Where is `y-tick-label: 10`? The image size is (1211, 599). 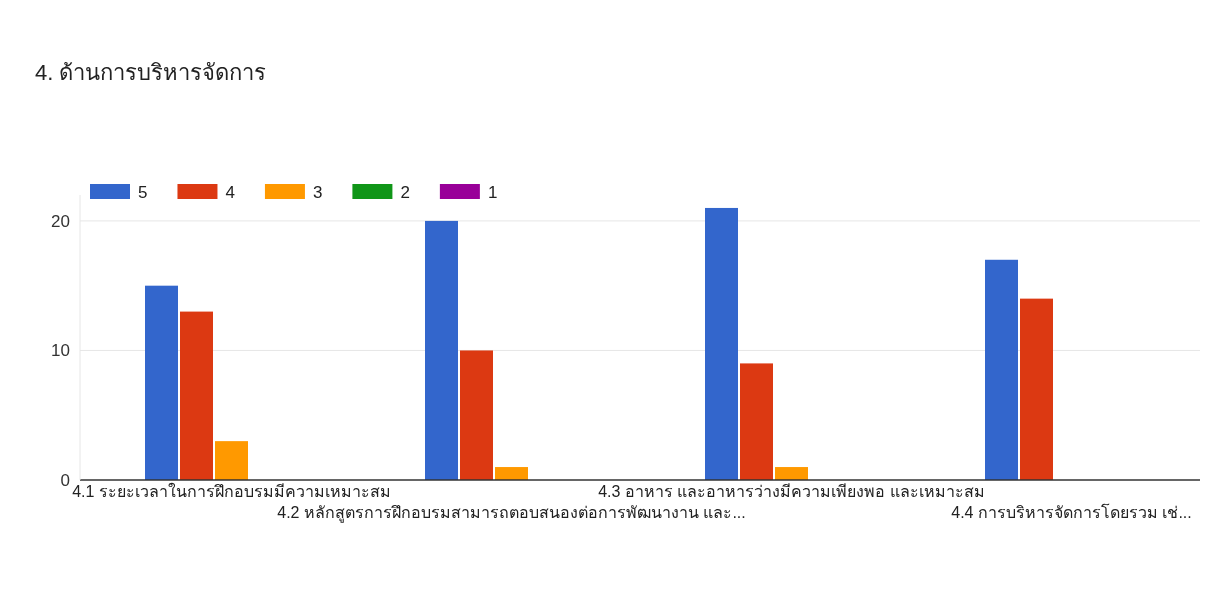
y-tick-label: 10 is located at coordinates (60, 351).